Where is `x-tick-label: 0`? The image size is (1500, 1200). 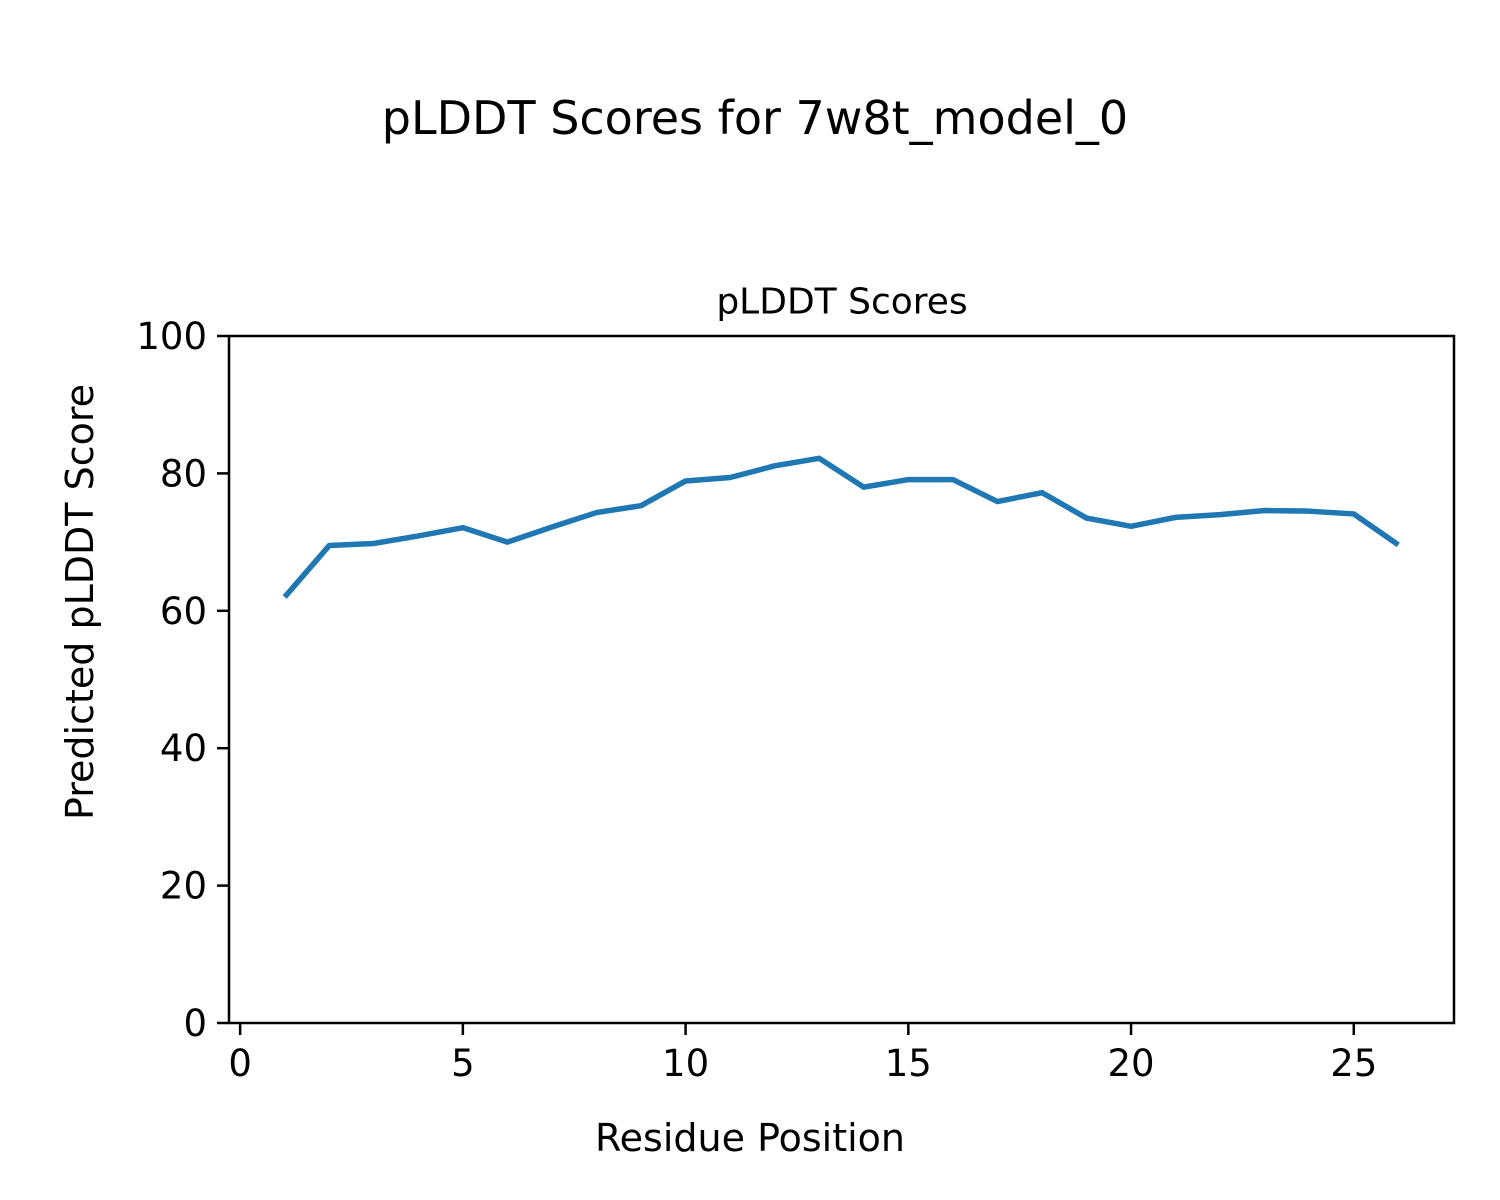 x-tick-label: 0 is located at coordinates (240, 1063).